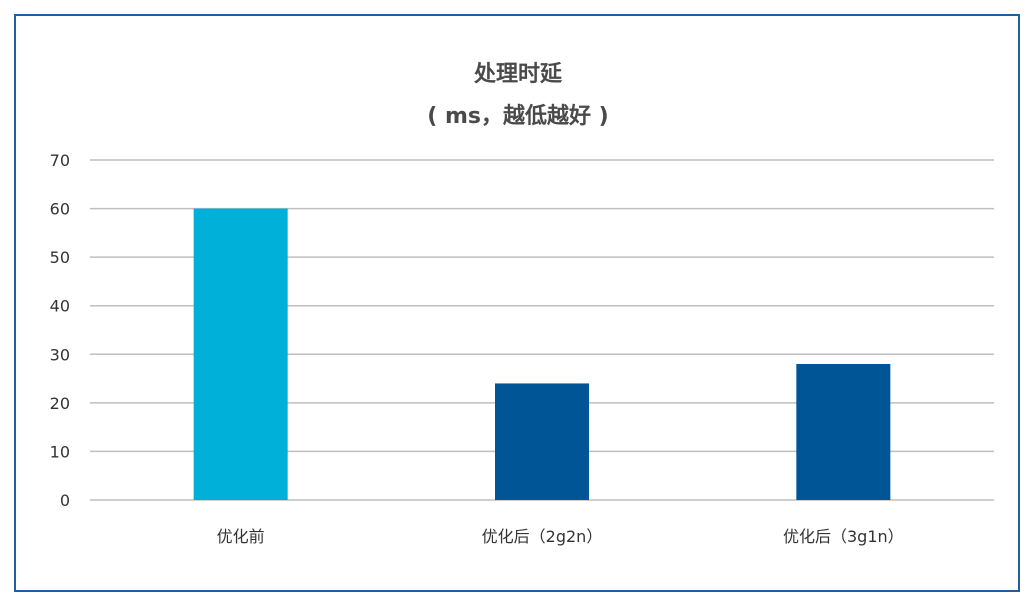 The width and height of the screenshot is (1036, 602). What do you see at coordinates (241, 536) in the screenshot?
I see `x-category-label-0: 优化前` at bounding box center [241, 536].